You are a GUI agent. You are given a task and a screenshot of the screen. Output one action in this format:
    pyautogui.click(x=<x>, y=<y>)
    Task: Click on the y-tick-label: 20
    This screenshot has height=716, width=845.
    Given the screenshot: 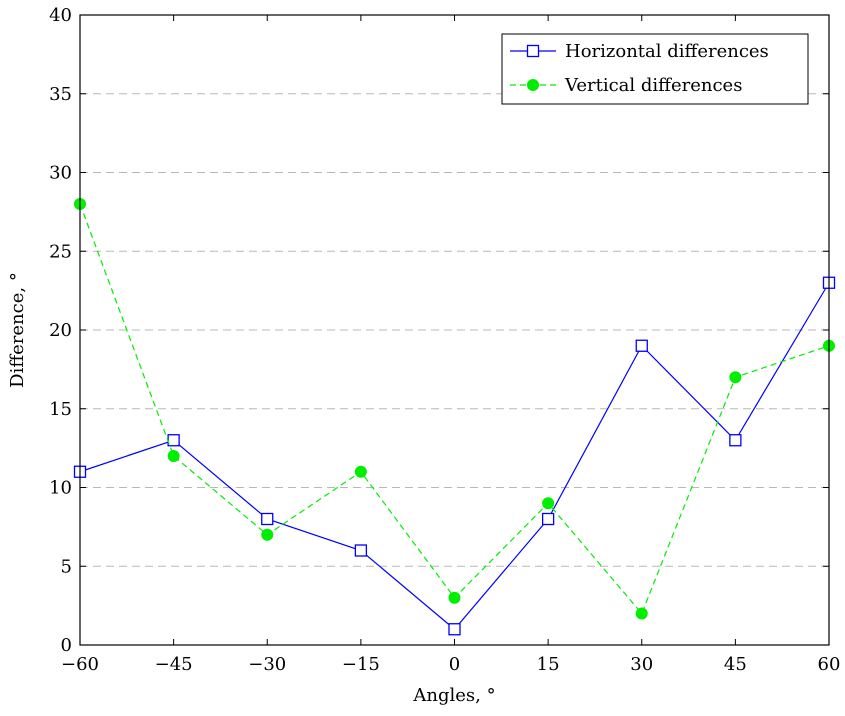 What is the action you would take?
    pyautogui.click(x=60, y=330)
    